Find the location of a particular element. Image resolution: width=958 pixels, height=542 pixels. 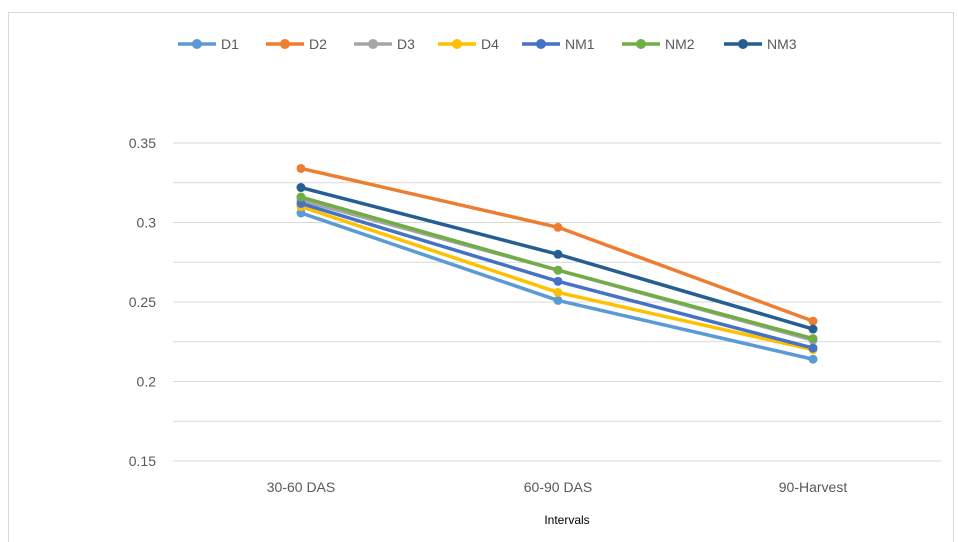

legend-item-nm3: NM3 is located at coordinates (760, 44).